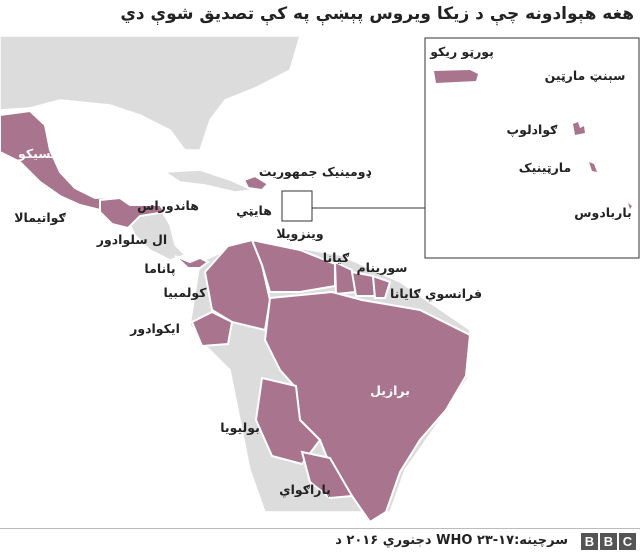  What do you see at coordinates (593, 167) in the screenshot?
I see `martinique-shape` at bounding box center [593, 167].